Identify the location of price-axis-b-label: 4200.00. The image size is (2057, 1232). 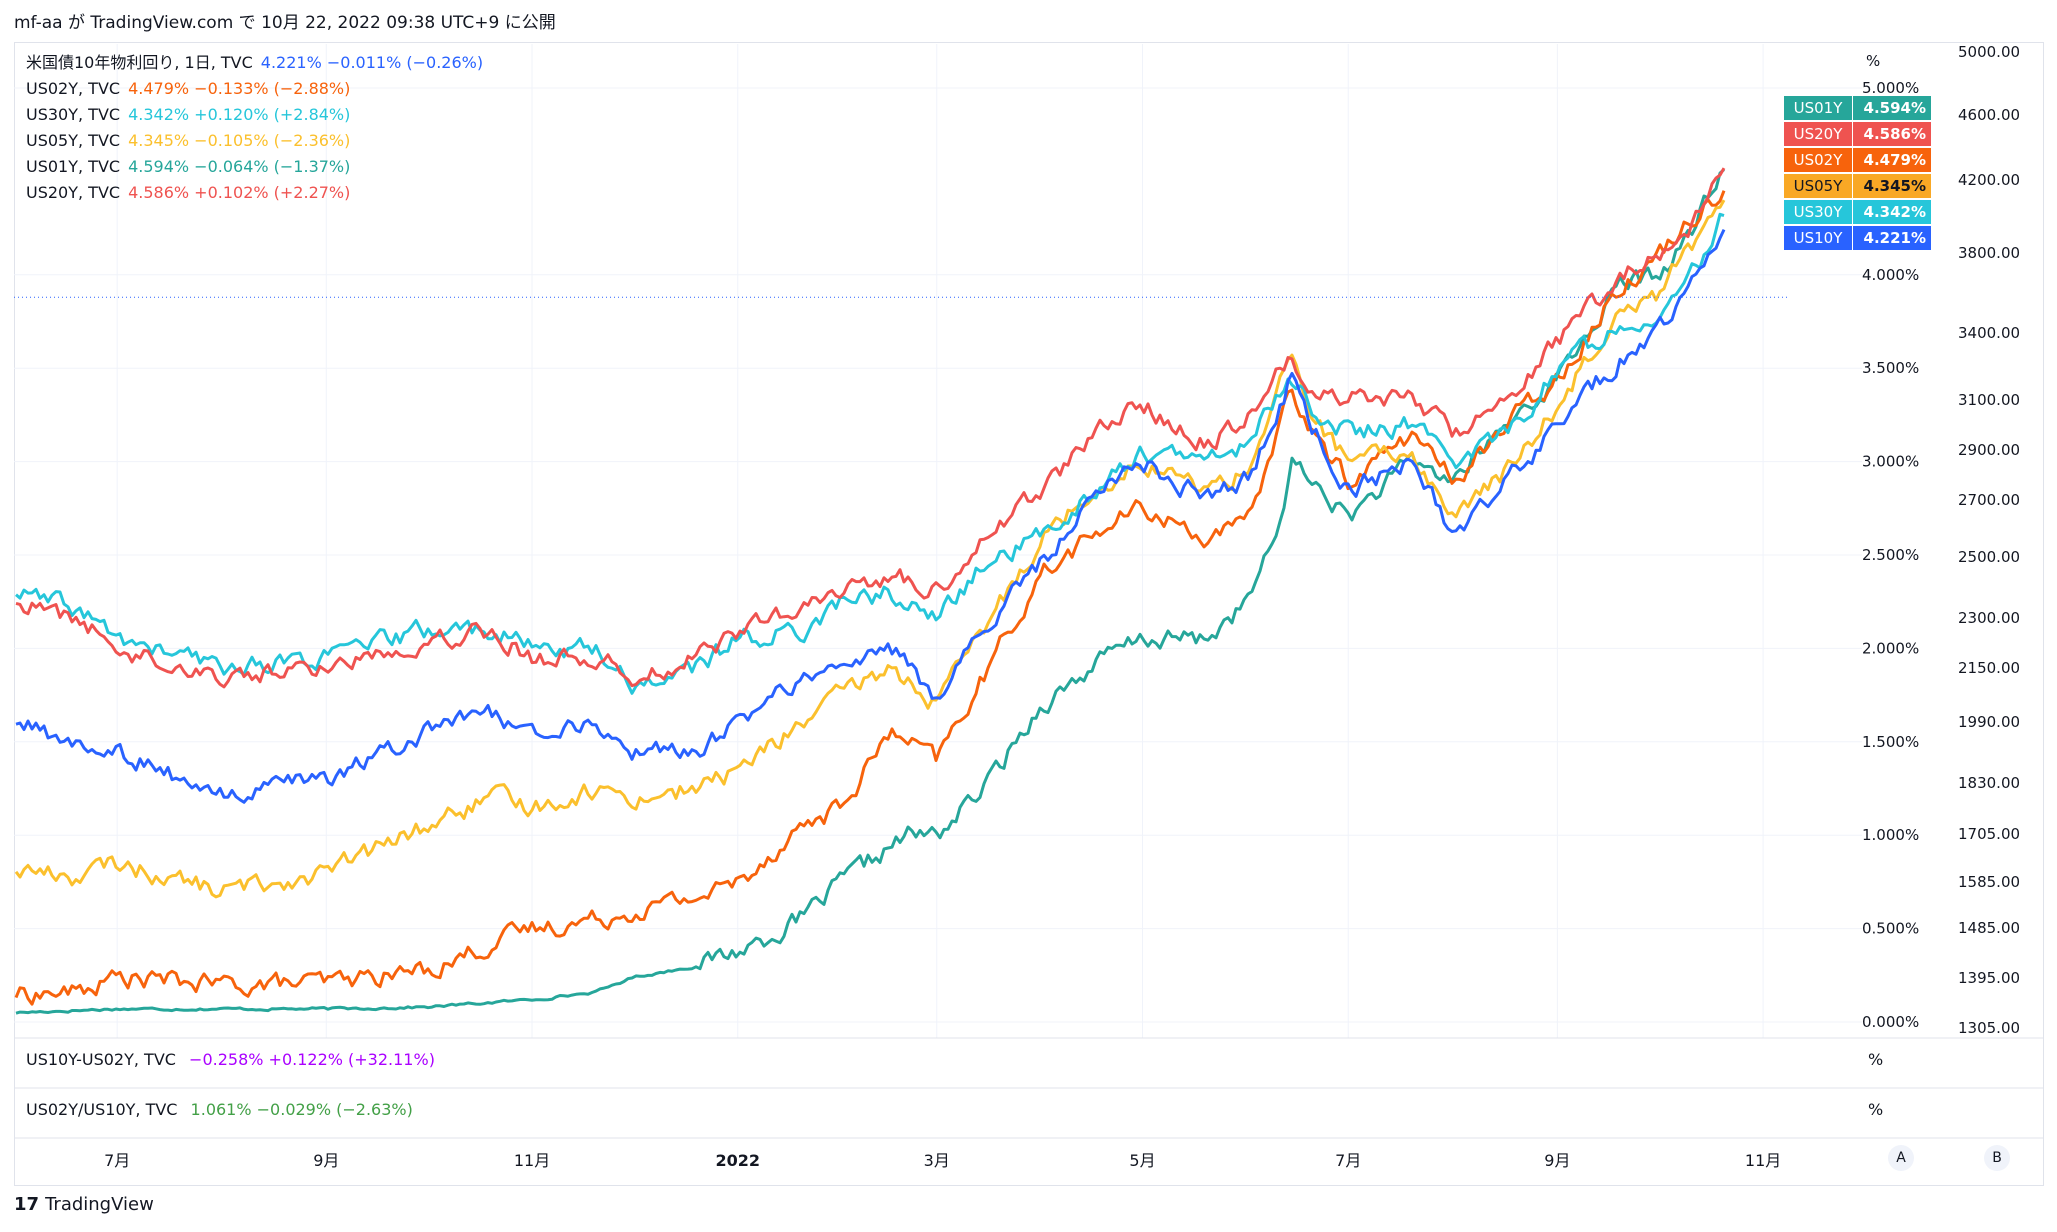
(1989, 180).